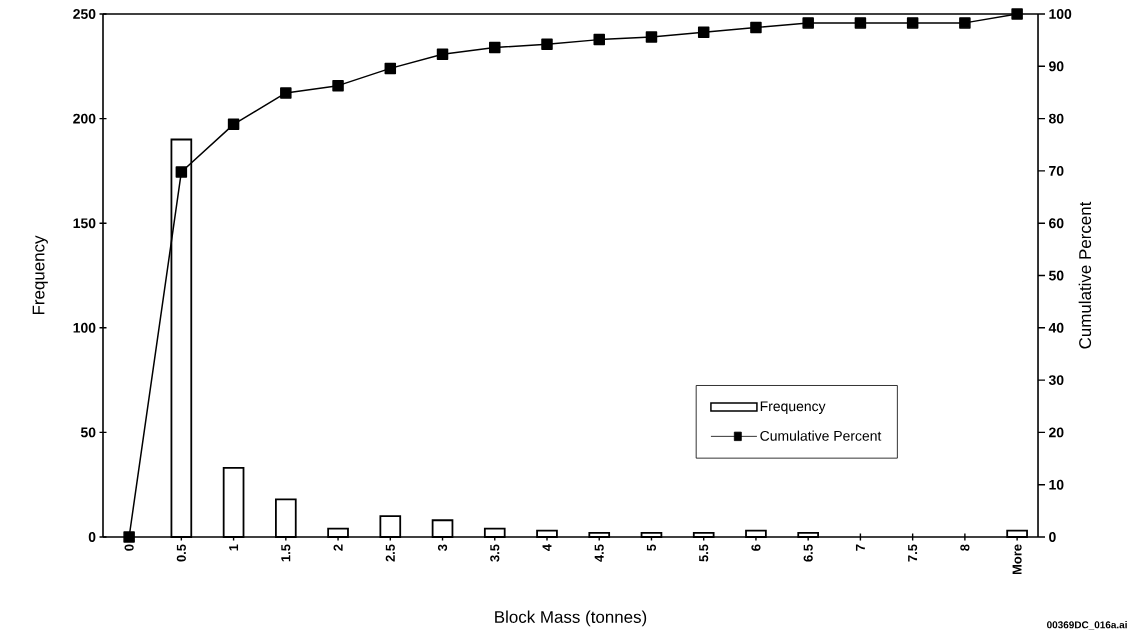 Image resolution: width=1135 pixels, height=637 pixels. I want to click on x-tick-label: 8, so click(965, 547).